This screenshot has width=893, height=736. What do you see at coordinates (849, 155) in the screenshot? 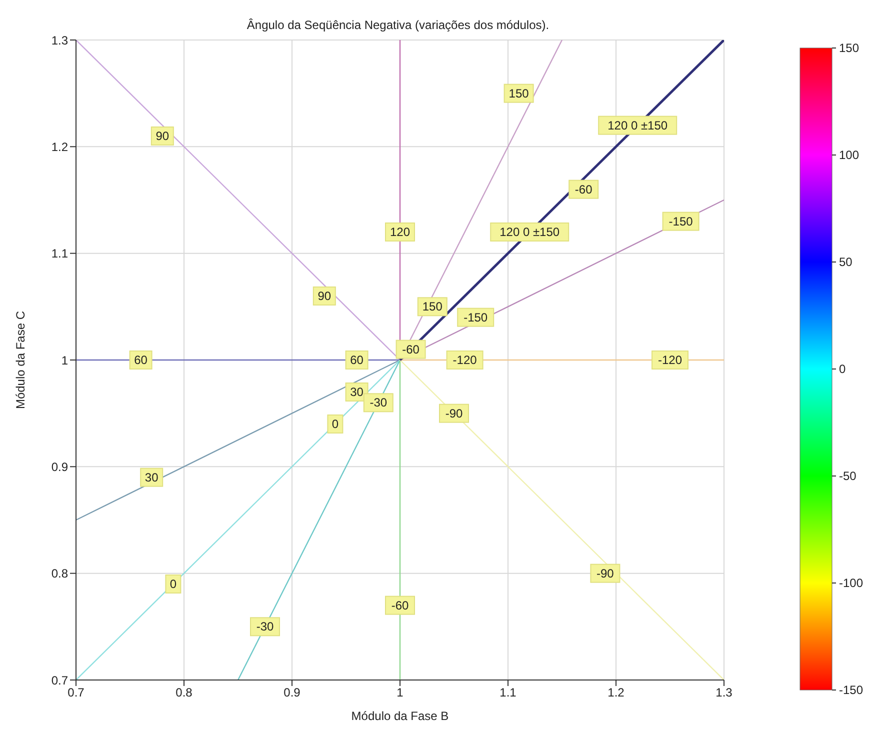
I see `color-bar-label: 100` at bounding box center [849, 155].